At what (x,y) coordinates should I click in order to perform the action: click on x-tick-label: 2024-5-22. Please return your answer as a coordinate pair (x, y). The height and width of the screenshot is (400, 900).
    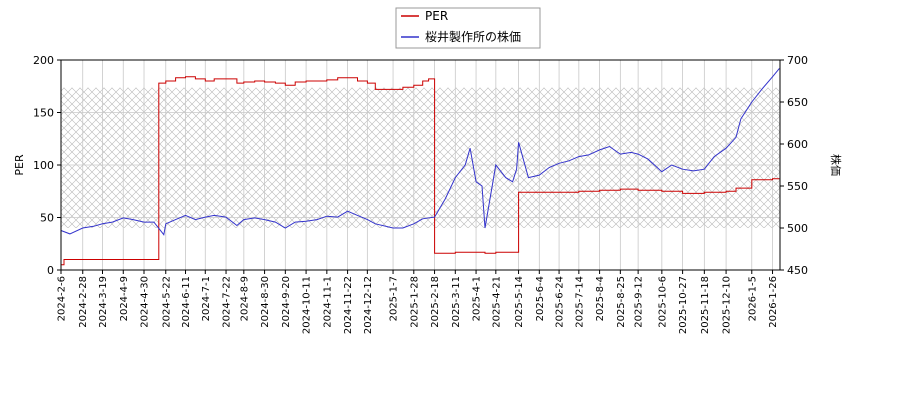
    Looking at the image, I should click on (166, 302).